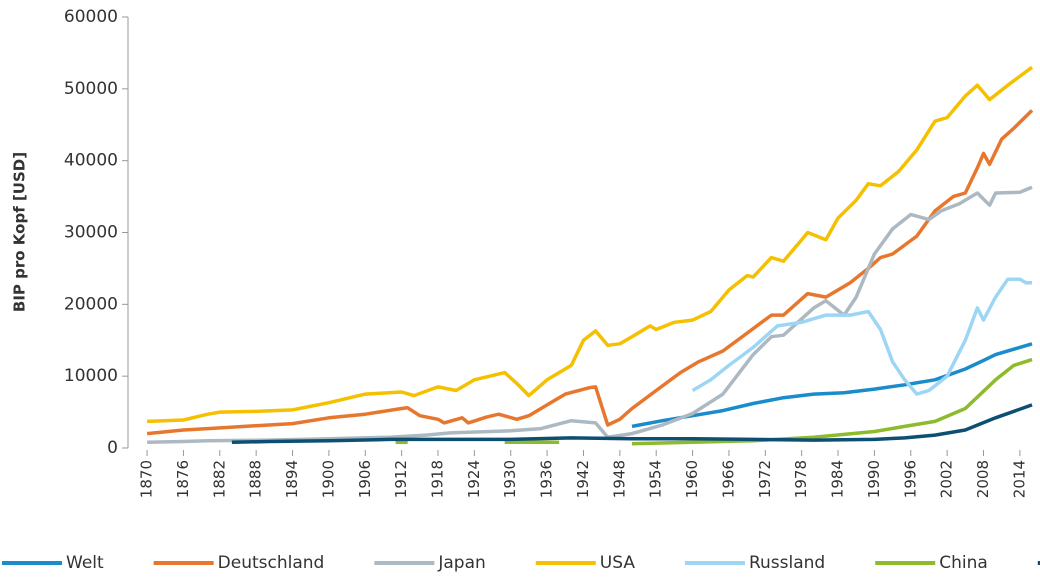 Image resolution: width=1040 pixels, height=584 pixels. Describe the element at coordinates (547, 479) in the screenshot. I see `x-tick-label: 1936` at that location.